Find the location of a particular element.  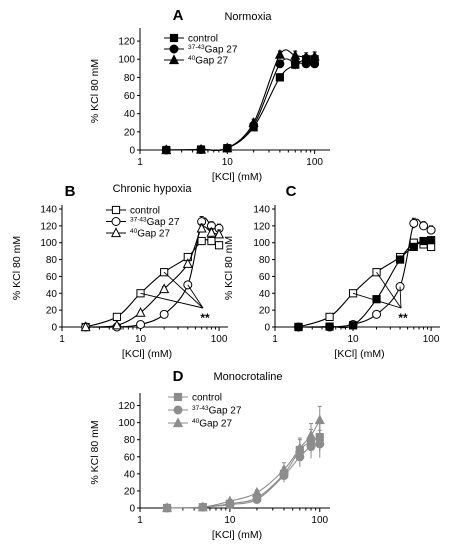

panel-label: C is located at coordinates (291, 191).